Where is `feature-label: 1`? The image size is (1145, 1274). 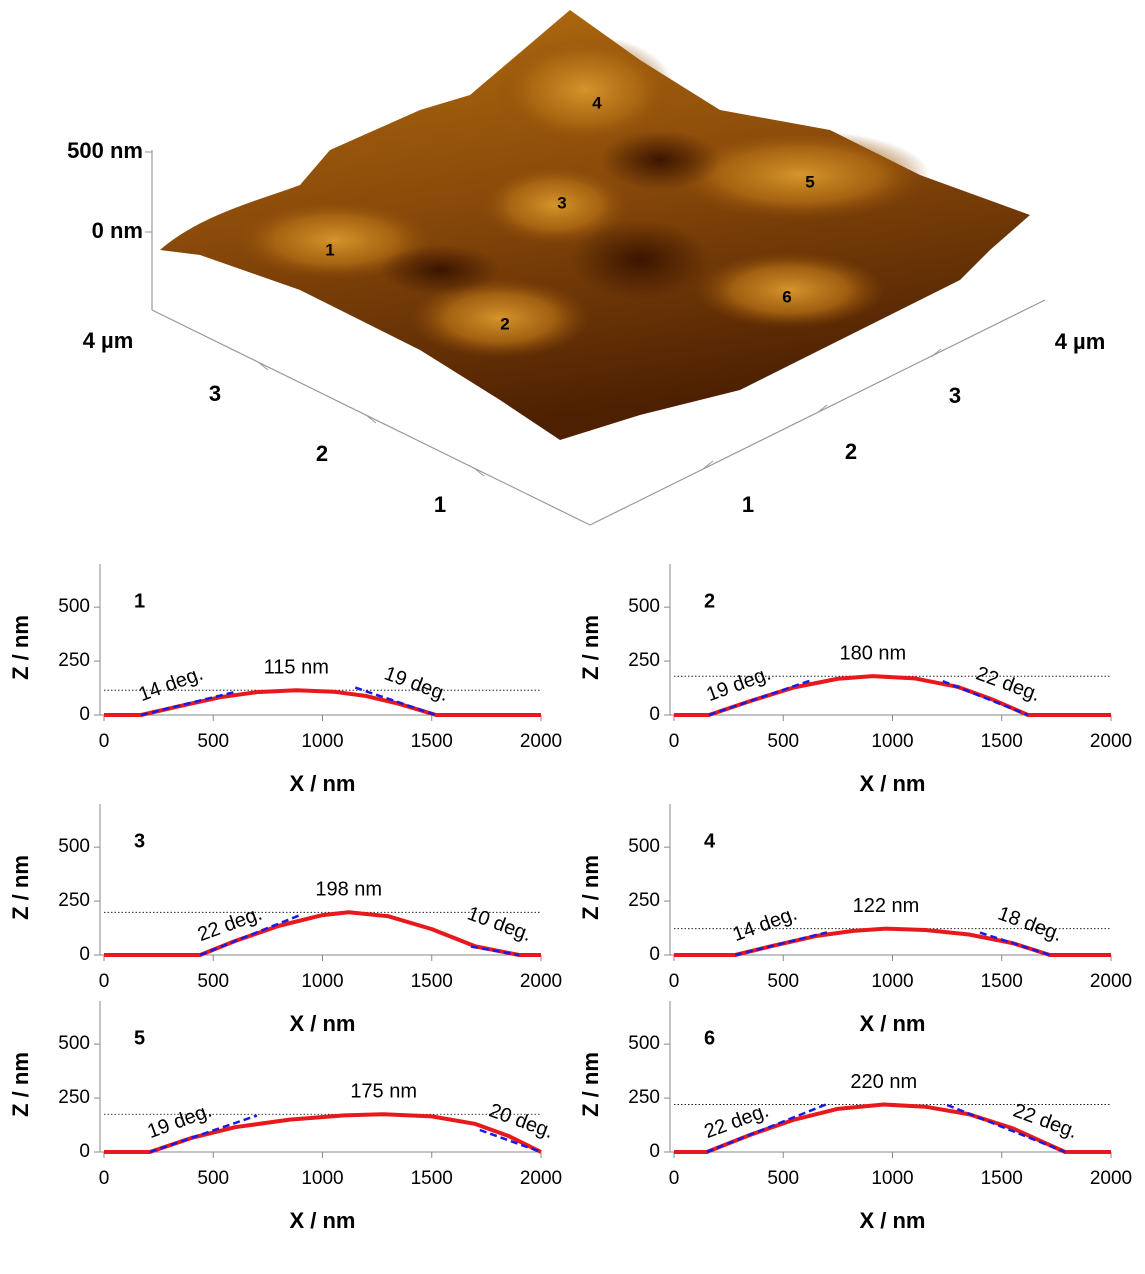
feature-label: 1 is located at coordinates (329, 249).